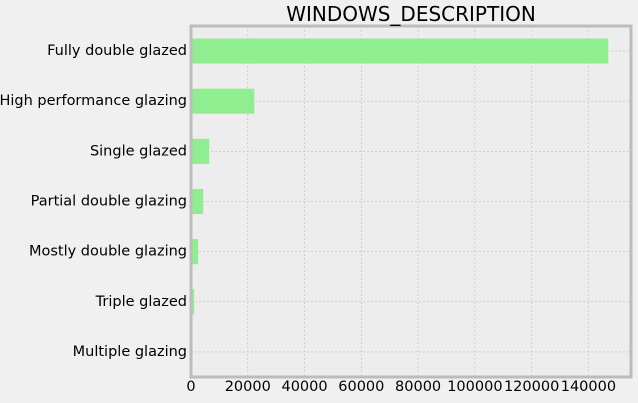 The width and height of the screenshot is (638, 403). I want to click on y-tick-label: Single glazed, so click(138, 151).